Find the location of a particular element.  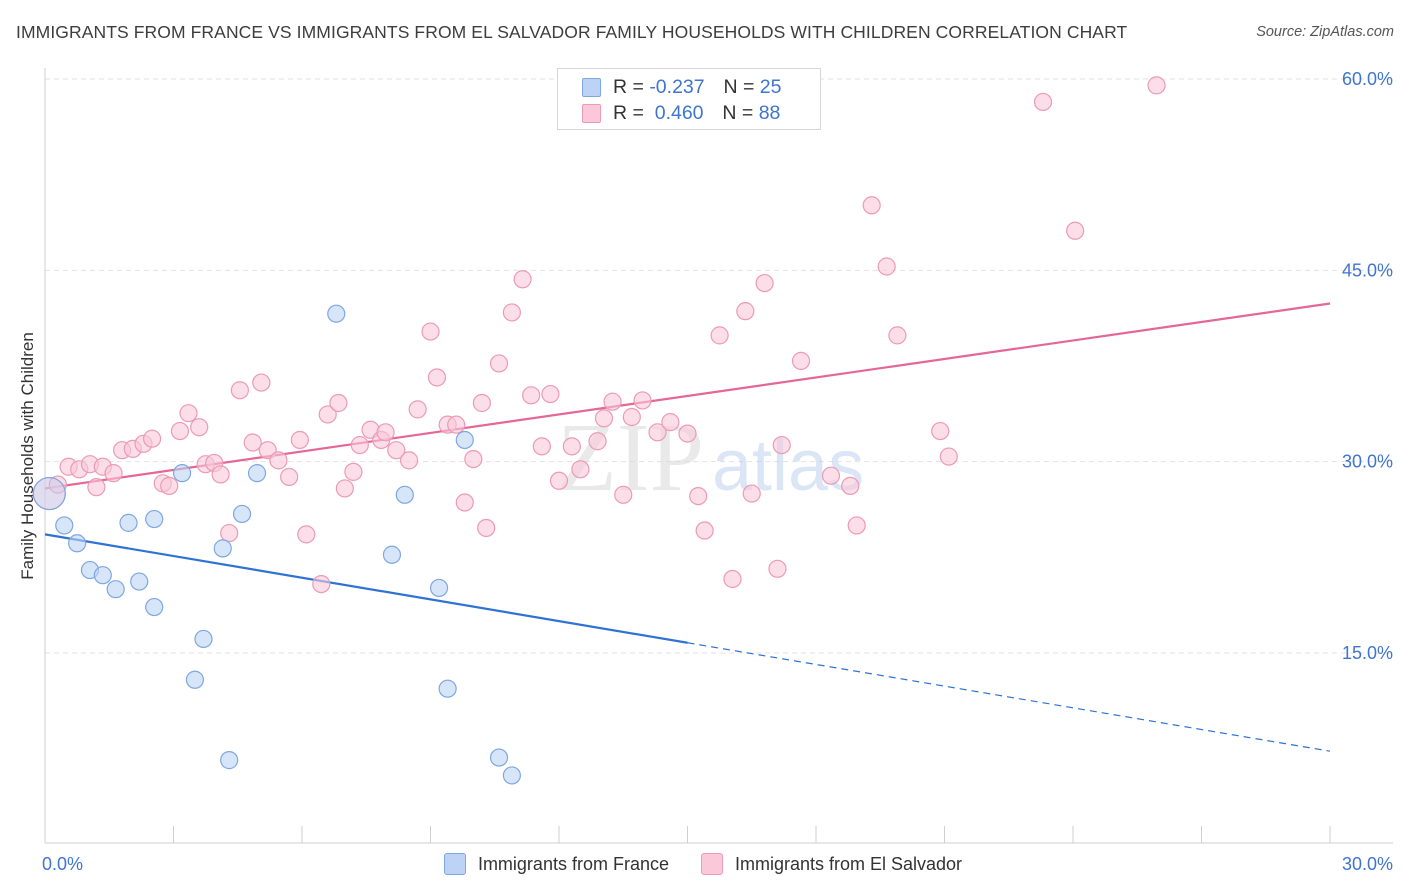

legend-elsalvador-label: Immigrants from El Salvador is located at coordinates (848, 863).